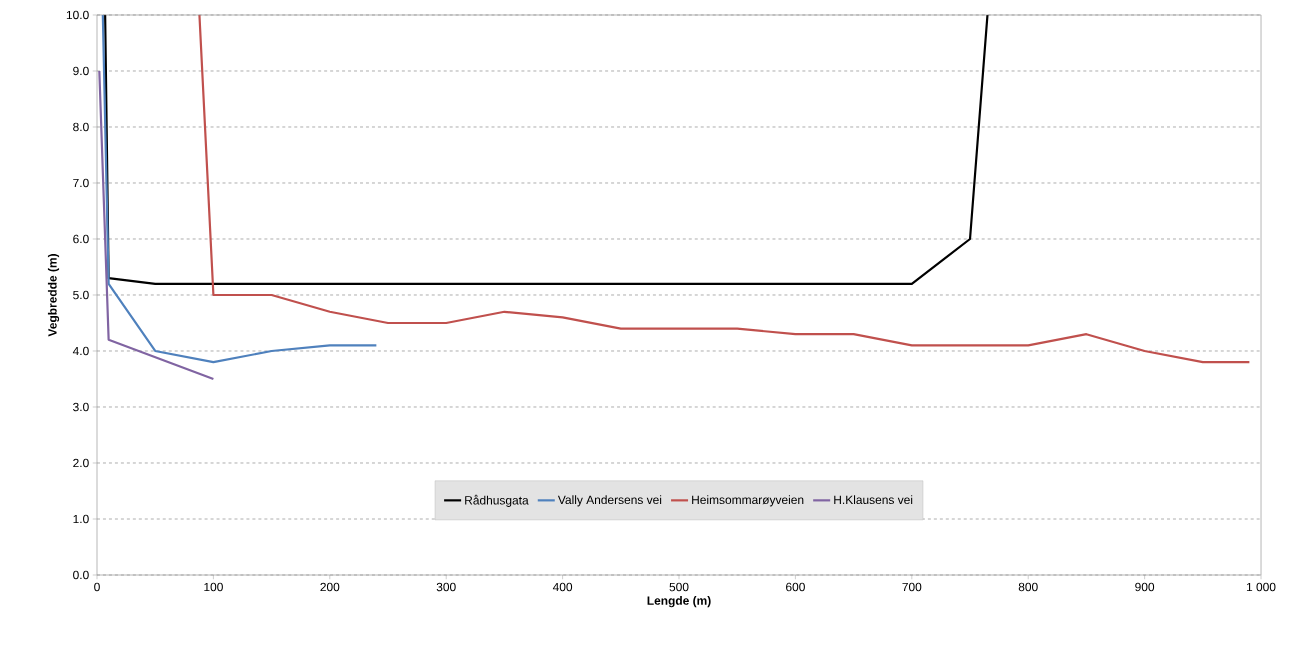 This screenshot has width=1307, height=655. What do you see at coordinates (446, 587) in the screenshot?
I see `x-tick-label: 300` at bounding box center [446, 587].